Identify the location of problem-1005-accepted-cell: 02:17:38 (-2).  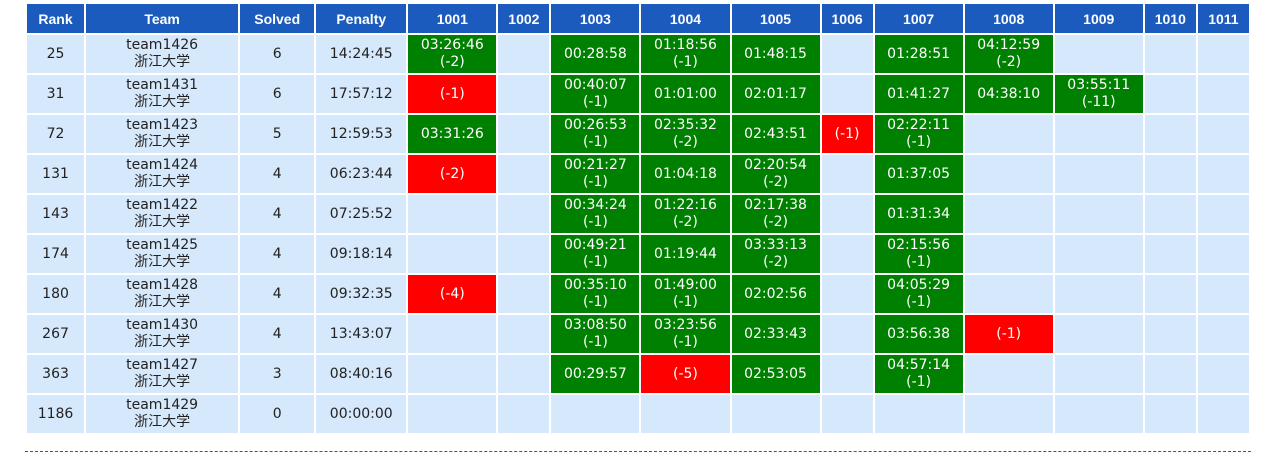
(775, 214).